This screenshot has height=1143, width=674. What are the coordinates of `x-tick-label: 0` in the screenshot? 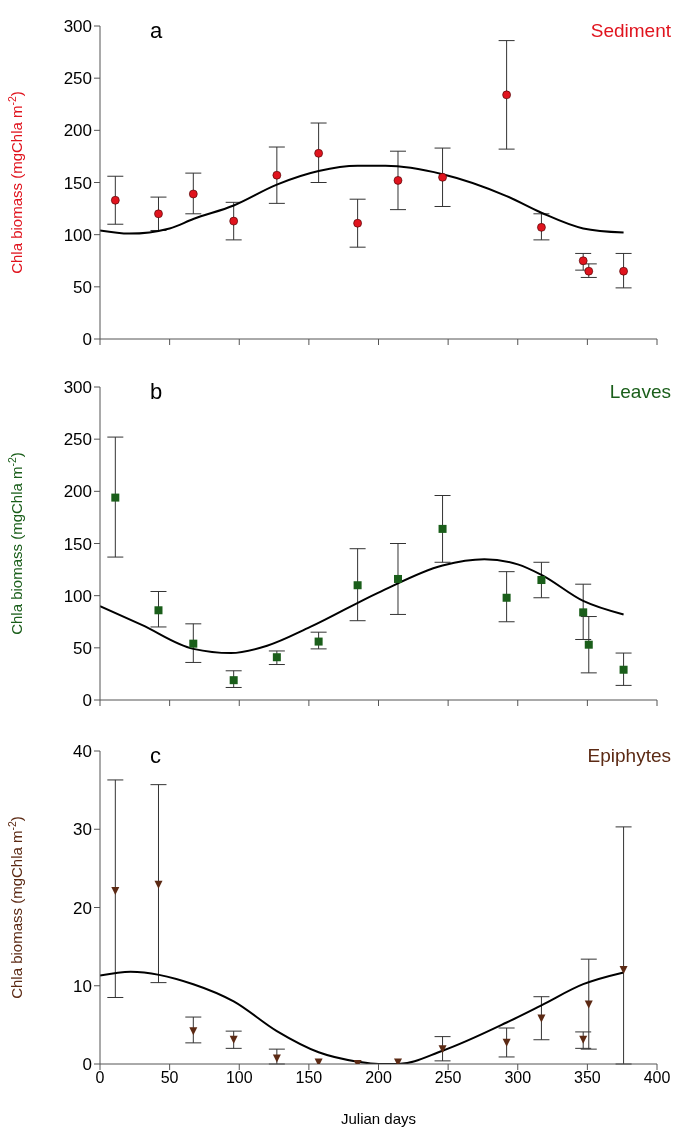 It's located at (100, 1078).